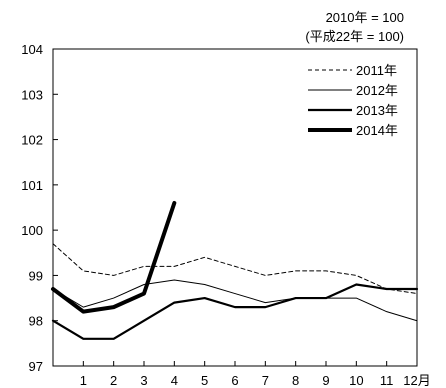 Image resolution: width=446 pixels, height=388 pixels. I want to click on x-tick-label: 10, so click(356, 380).